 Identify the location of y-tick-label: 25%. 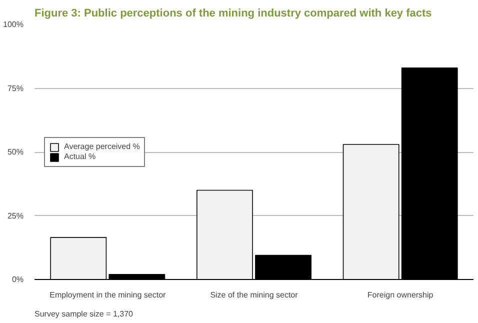
(15, 215).